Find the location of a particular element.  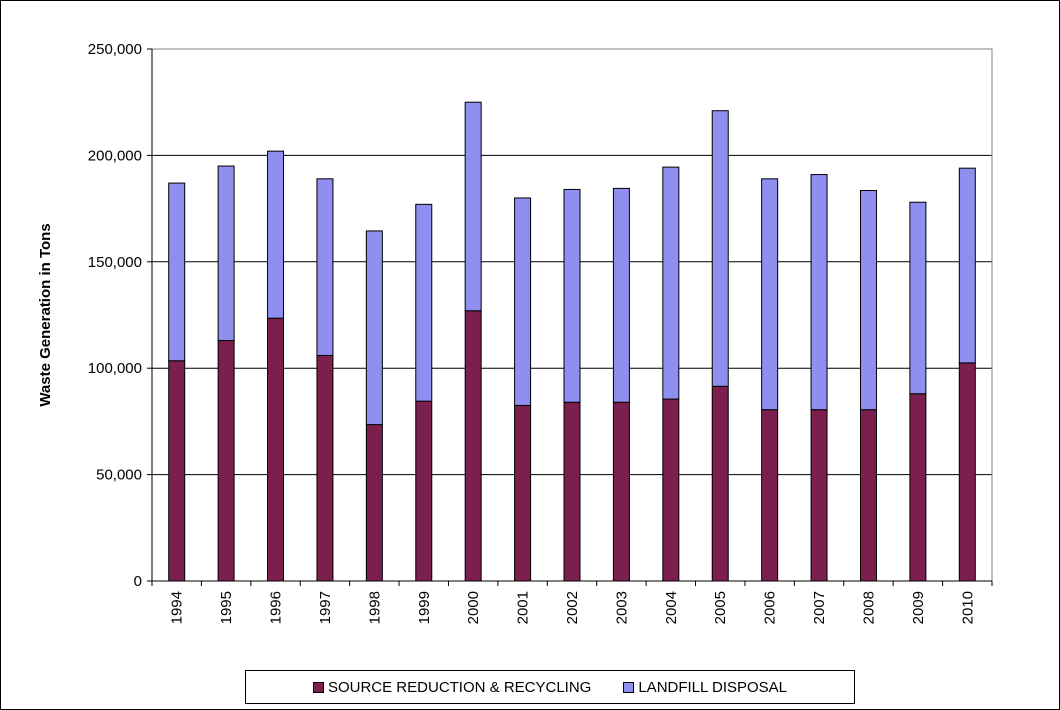

bar-source-reduction-2003 is located at coordinates (621, 491).